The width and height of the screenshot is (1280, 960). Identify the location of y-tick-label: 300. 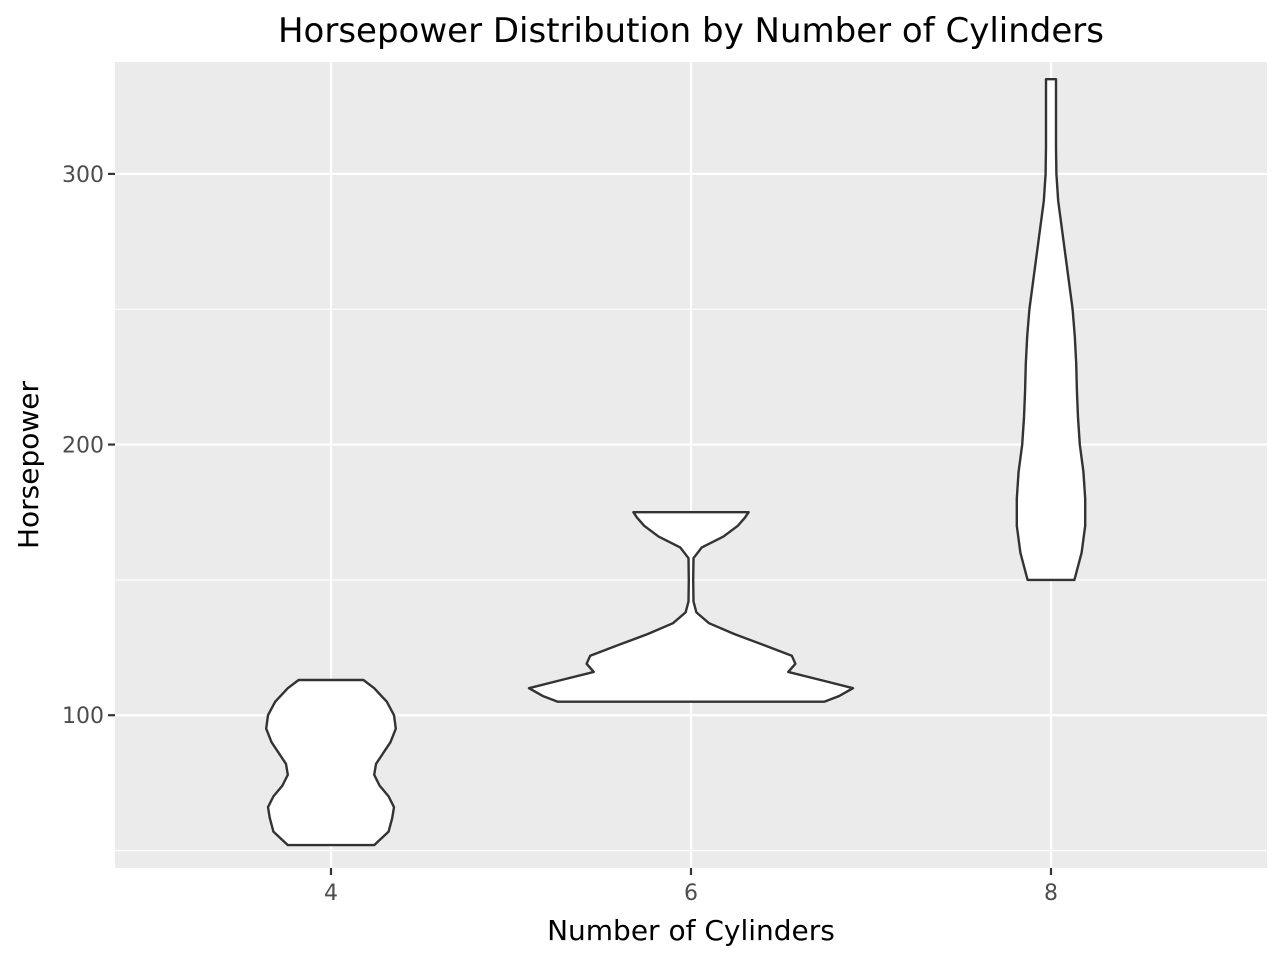
(83, 175).